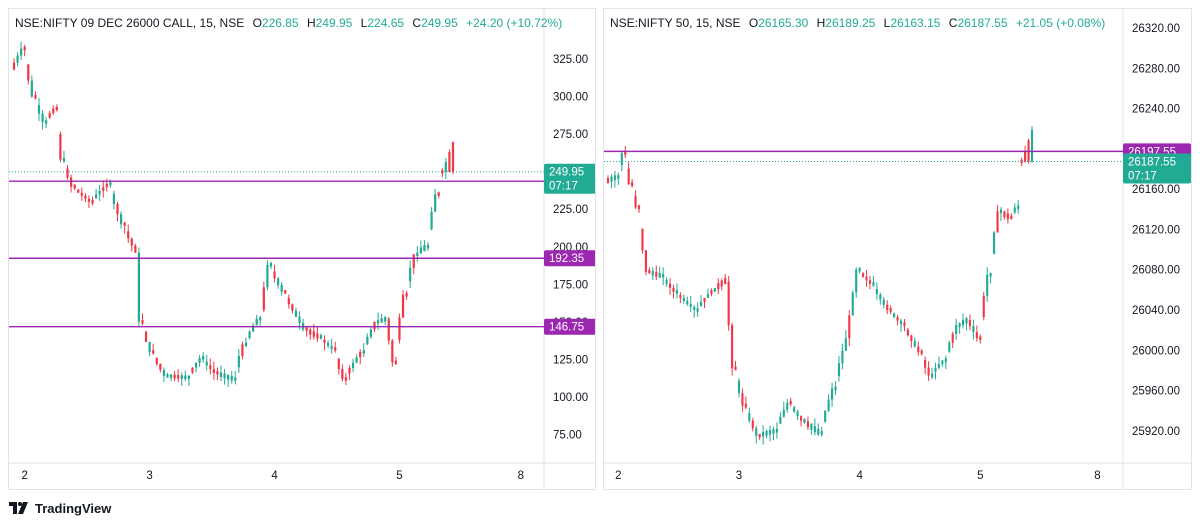 This screenshot has height=525, width=1200. What do you see at coordinates (567, 435) in the screenshot?
I see `price-tick-label: 75.00` at bounding box center [567, 435].